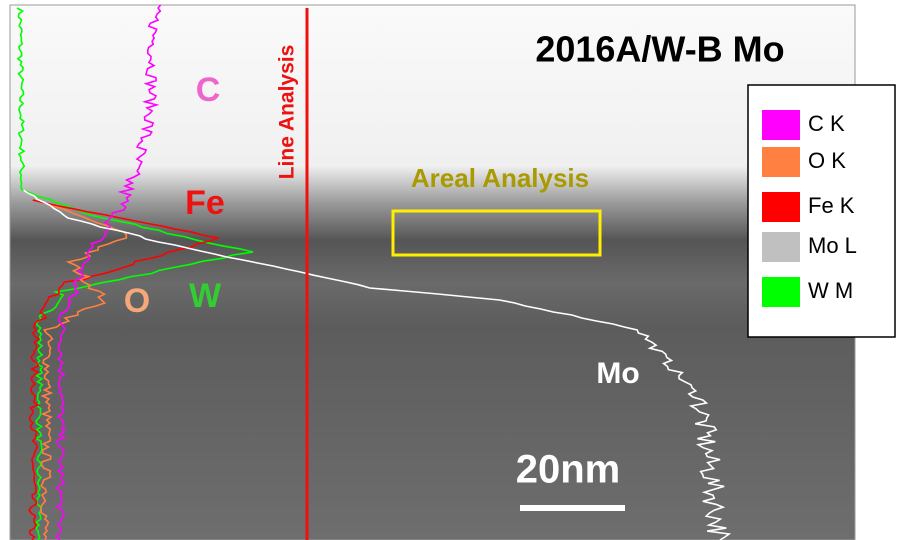 Image resolution: width=910 pixels, height=540 pixels. Describe the element at coordinates (208, 90) in the screenshot. I see `curve-label: C` at that location.